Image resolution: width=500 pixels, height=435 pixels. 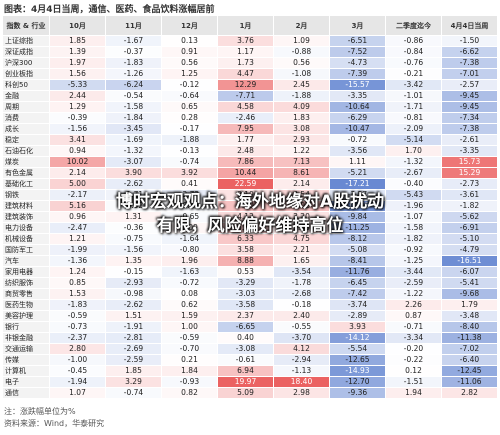 What do you see at coordinates (26, 349) in the screenshot?
I see `row-label: 交通运输` at bounding box center [26, 349].